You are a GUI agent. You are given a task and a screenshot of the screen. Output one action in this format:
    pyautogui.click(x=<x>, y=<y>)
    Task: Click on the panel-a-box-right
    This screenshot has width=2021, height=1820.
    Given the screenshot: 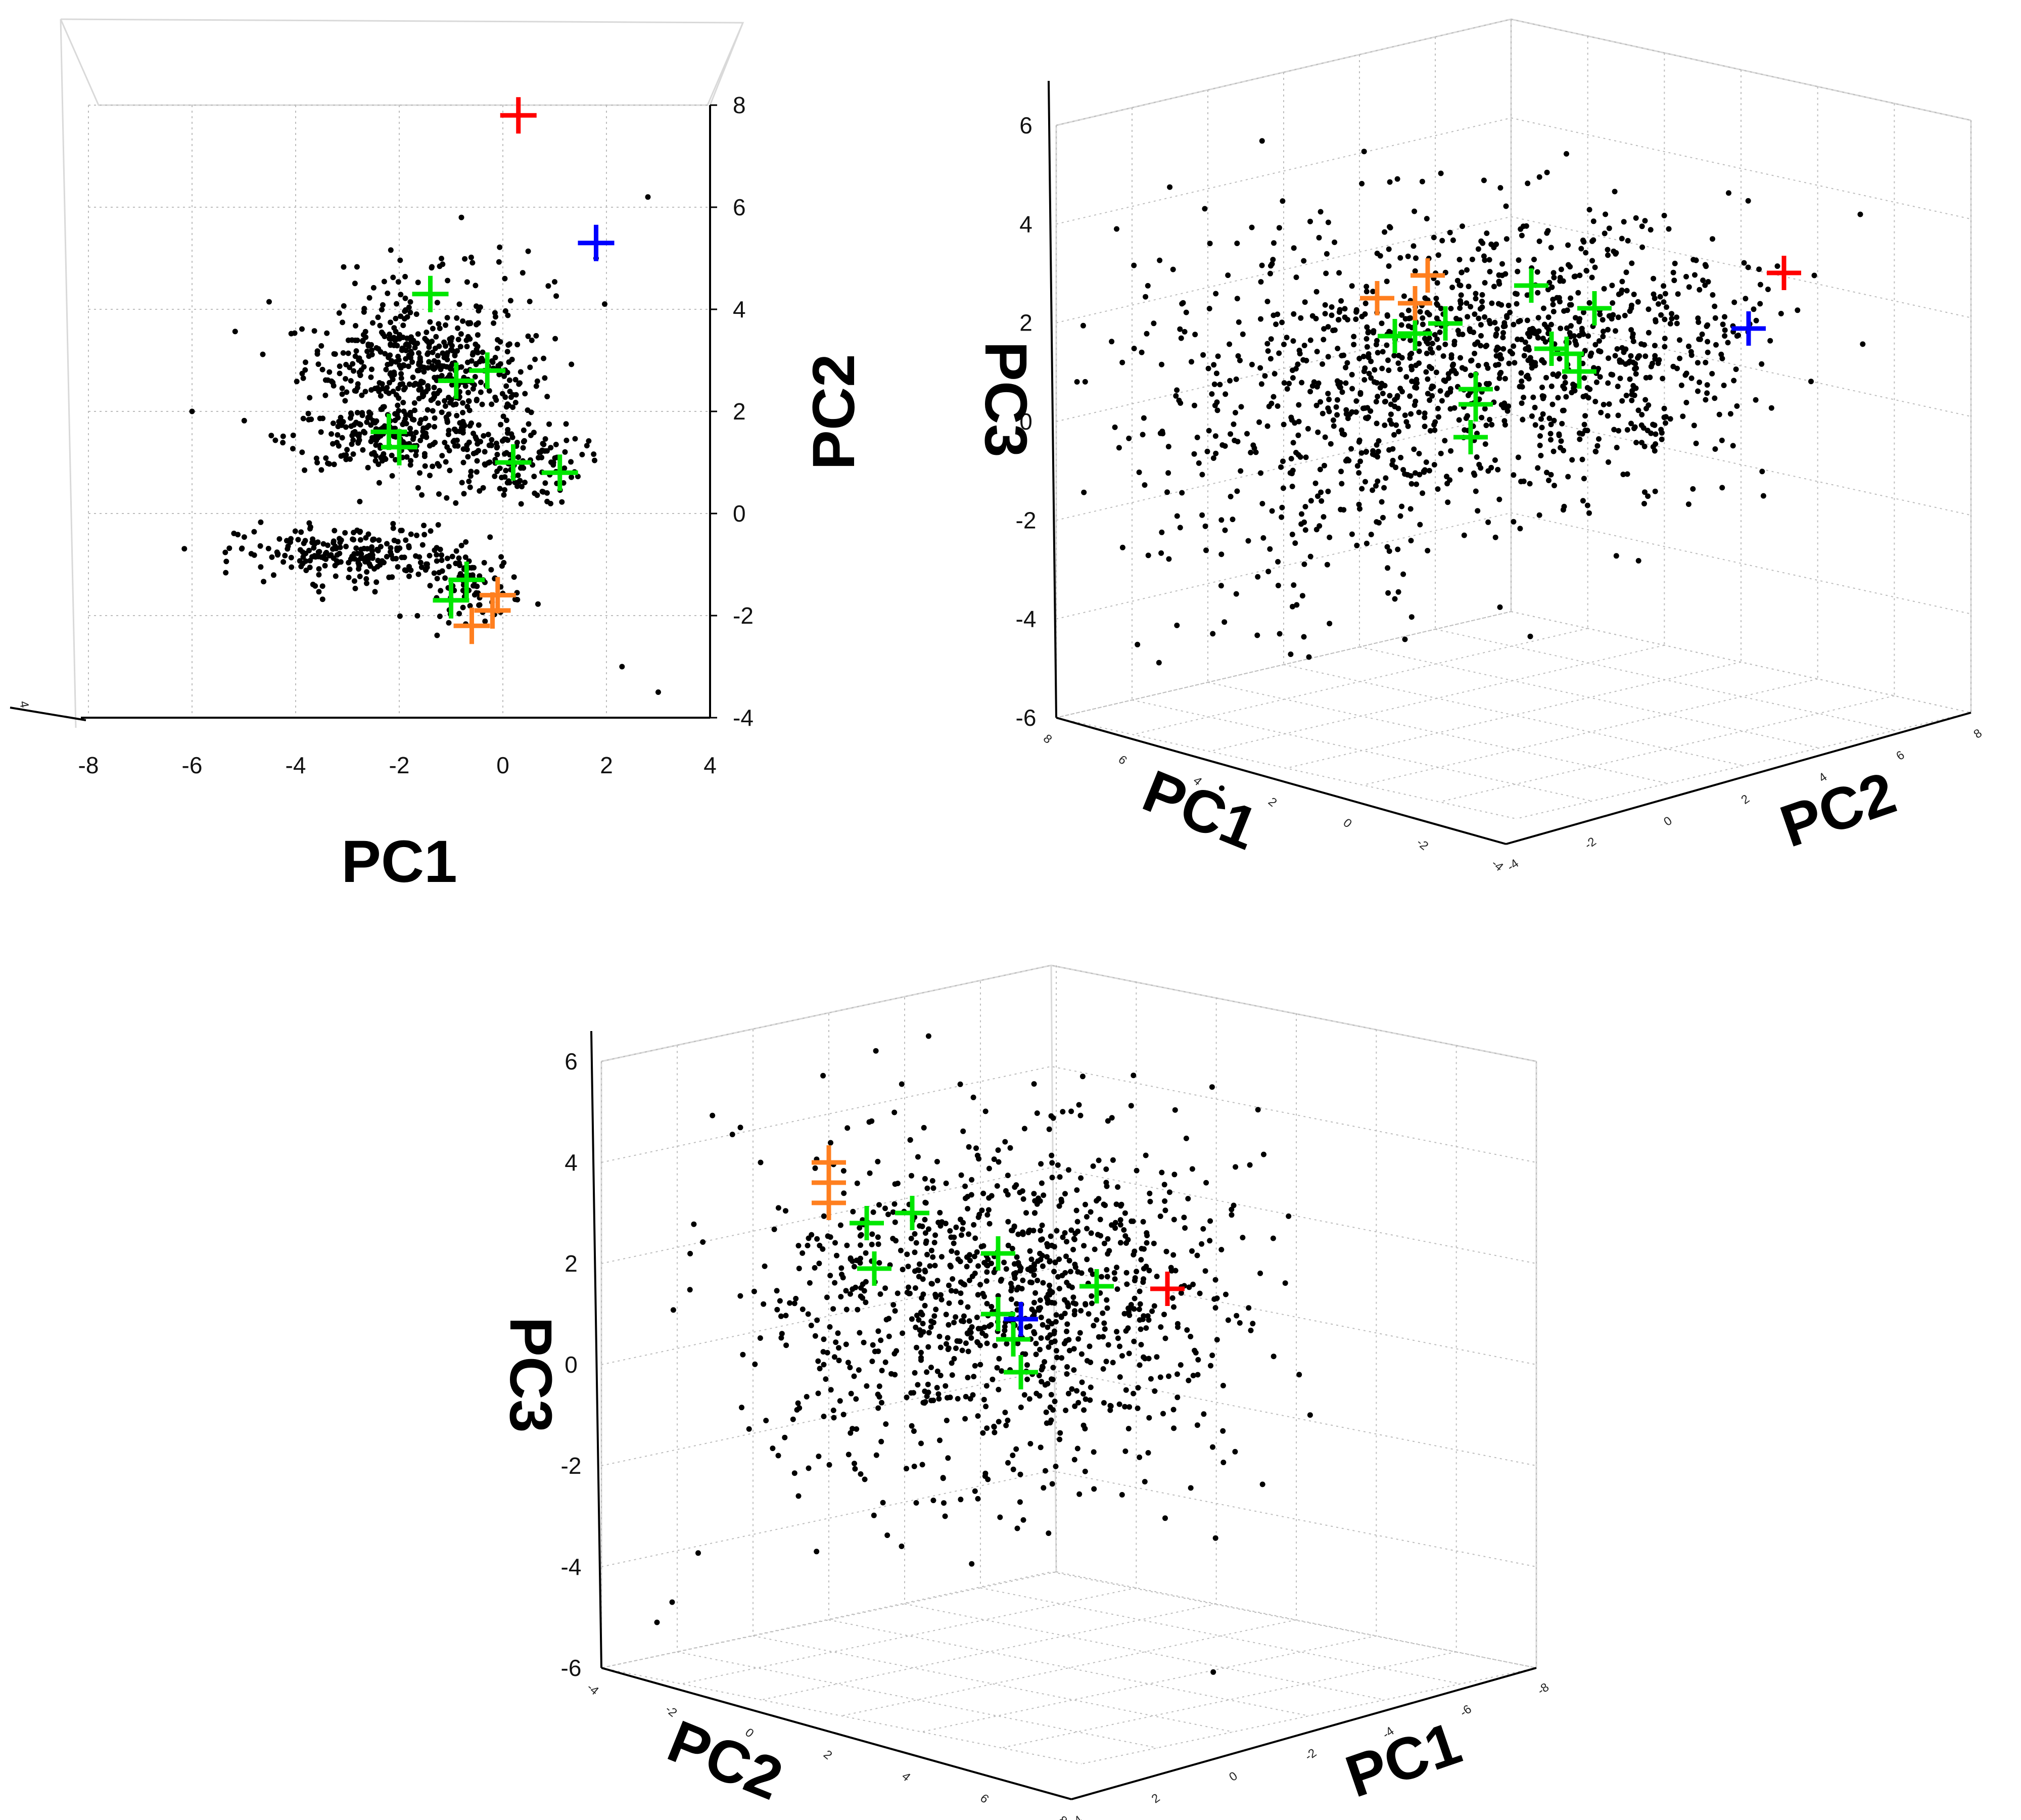 What is the action you would take?
    pyautogui.click(x=726, y=64)
    